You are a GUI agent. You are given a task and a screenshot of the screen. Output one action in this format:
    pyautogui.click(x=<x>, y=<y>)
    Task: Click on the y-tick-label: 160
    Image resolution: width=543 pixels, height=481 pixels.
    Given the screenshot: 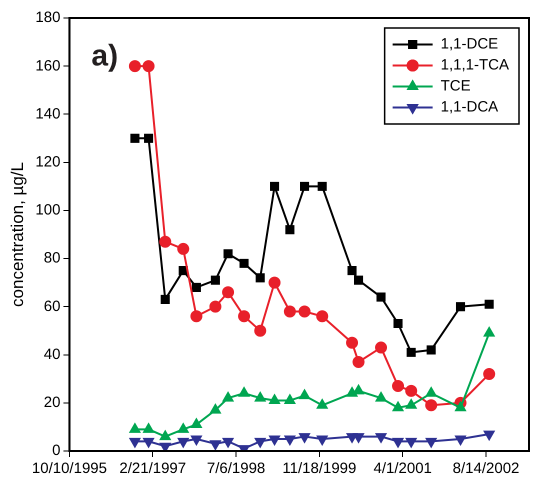 What is the action you would take?
    pyautogui.click(x=47, y=65)
    